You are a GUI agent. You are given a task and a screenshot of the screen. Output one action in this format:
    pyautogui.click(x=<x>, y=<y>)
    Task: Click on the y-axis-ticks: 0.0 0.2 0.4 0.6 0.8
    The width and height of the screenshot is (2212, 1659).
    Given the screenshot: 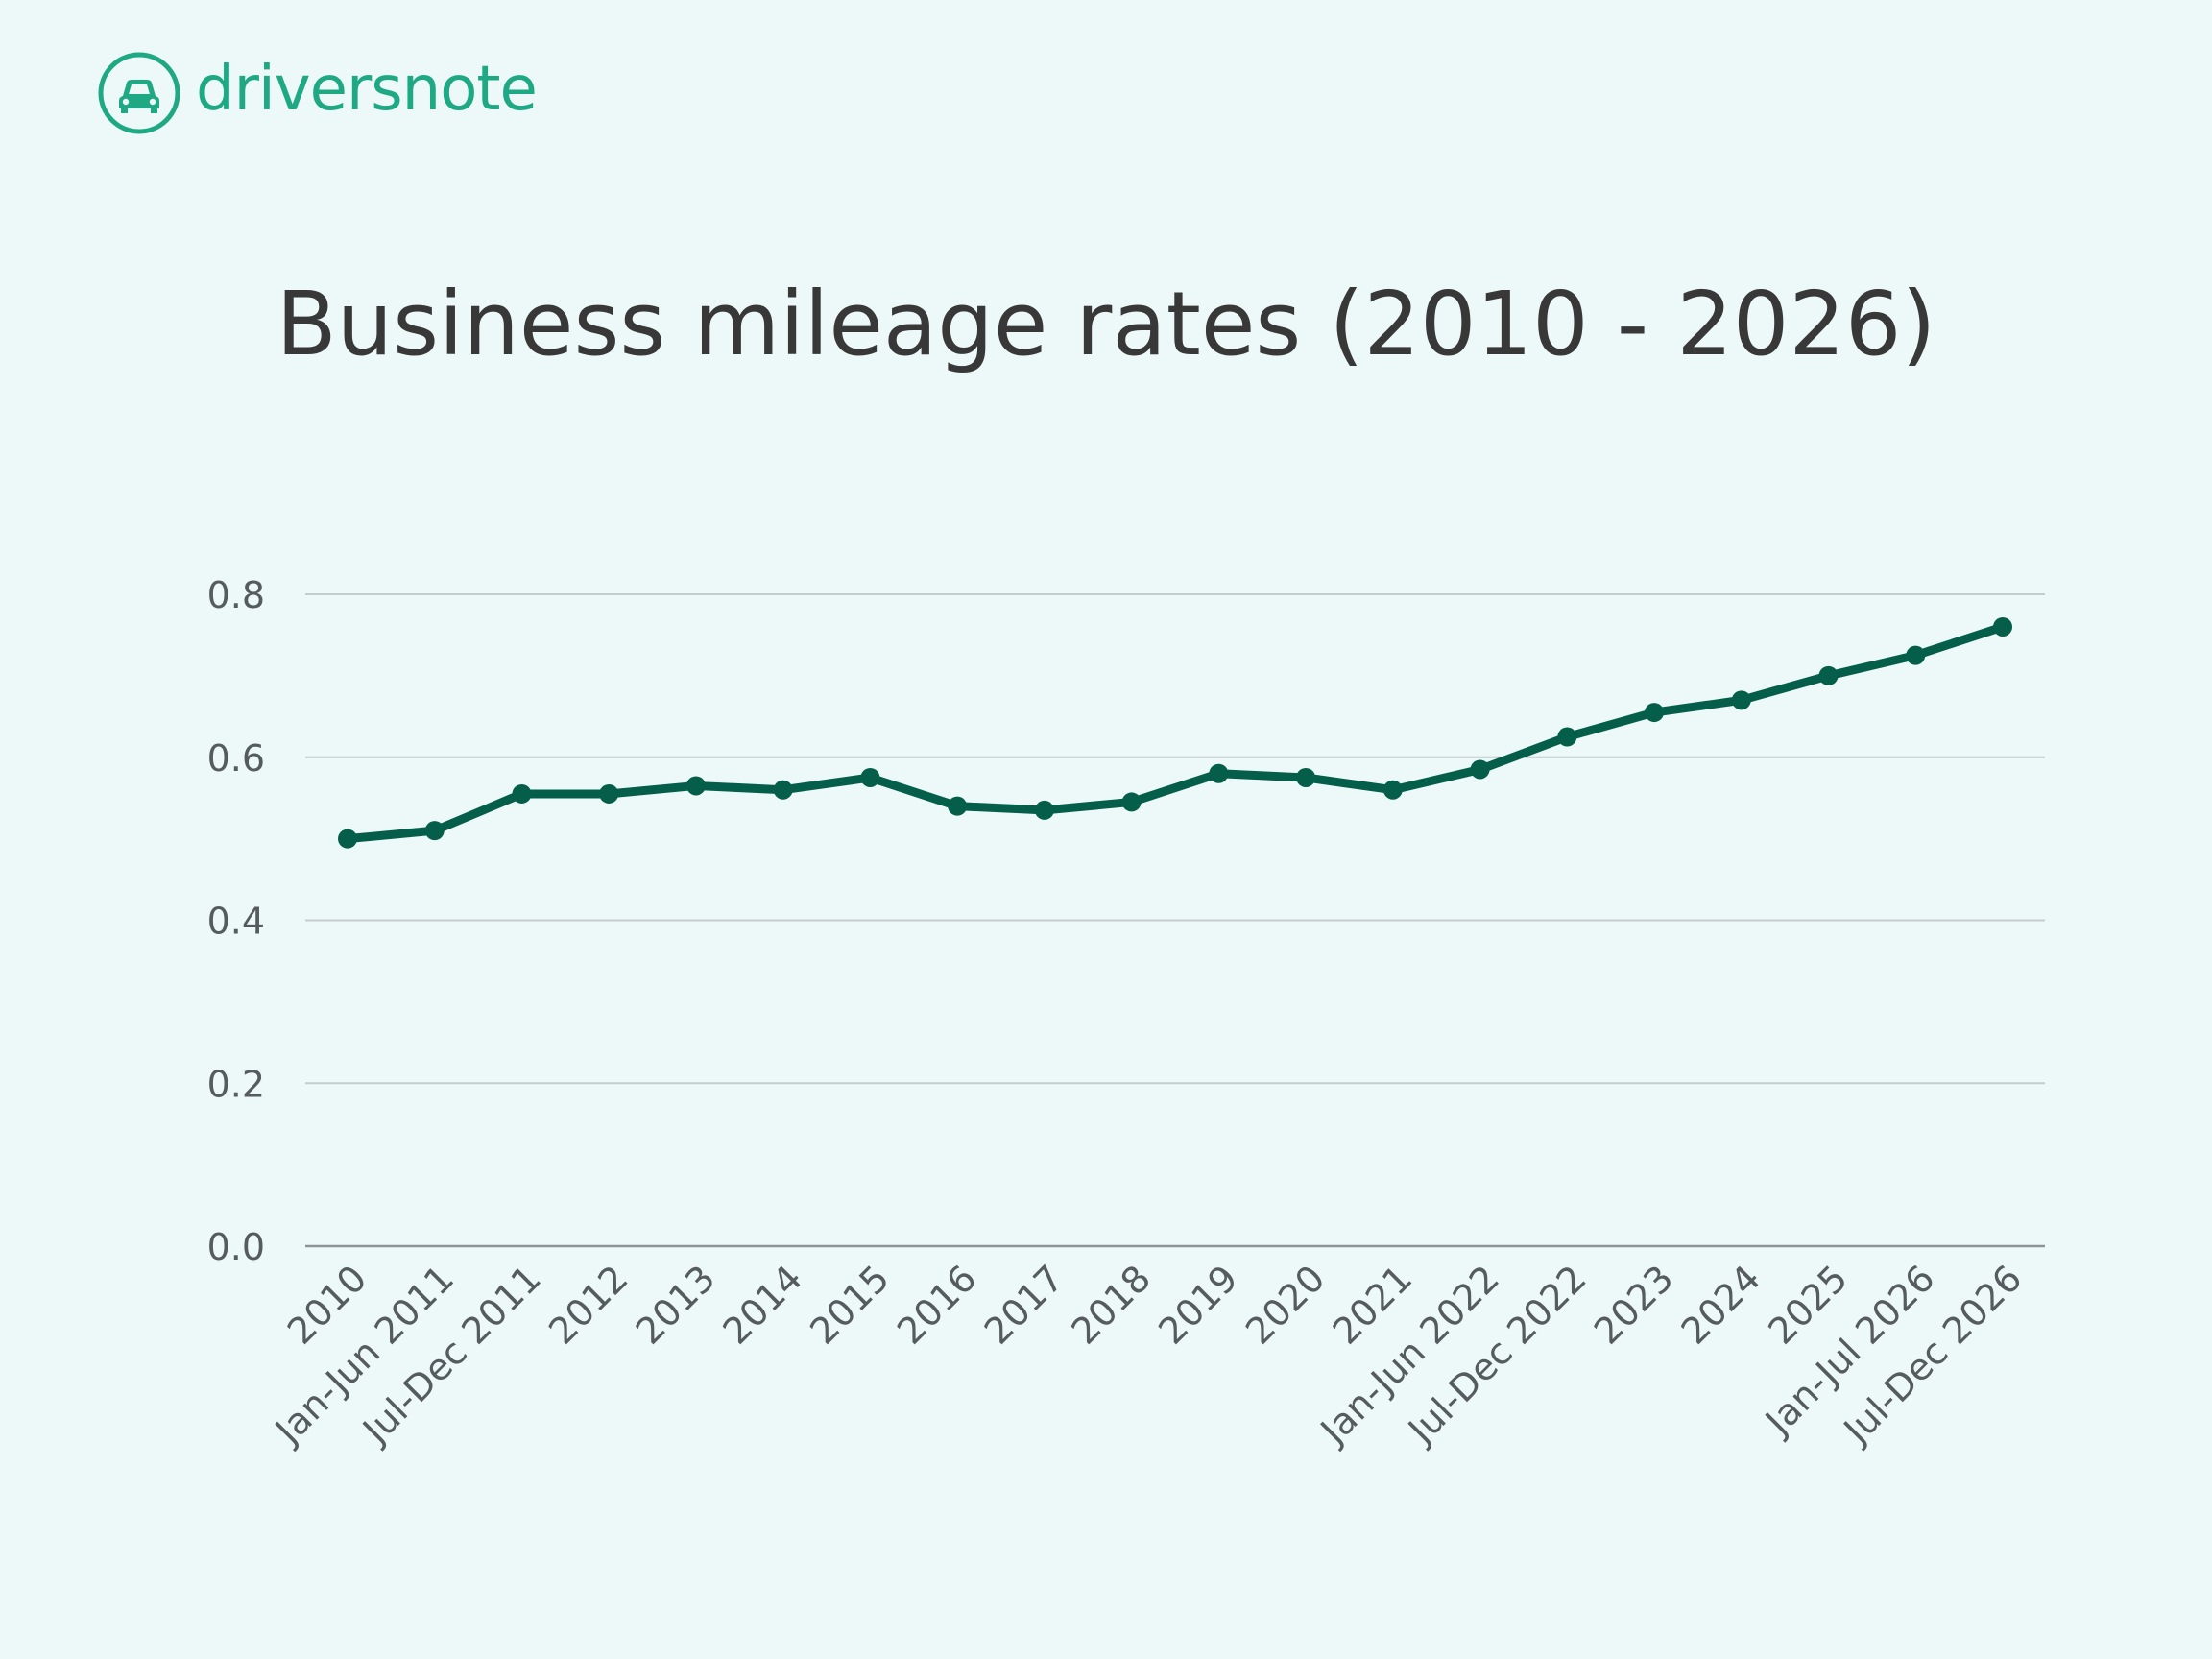 What is the action you would take?
    pyautogui.click(x=236, y=921)
    